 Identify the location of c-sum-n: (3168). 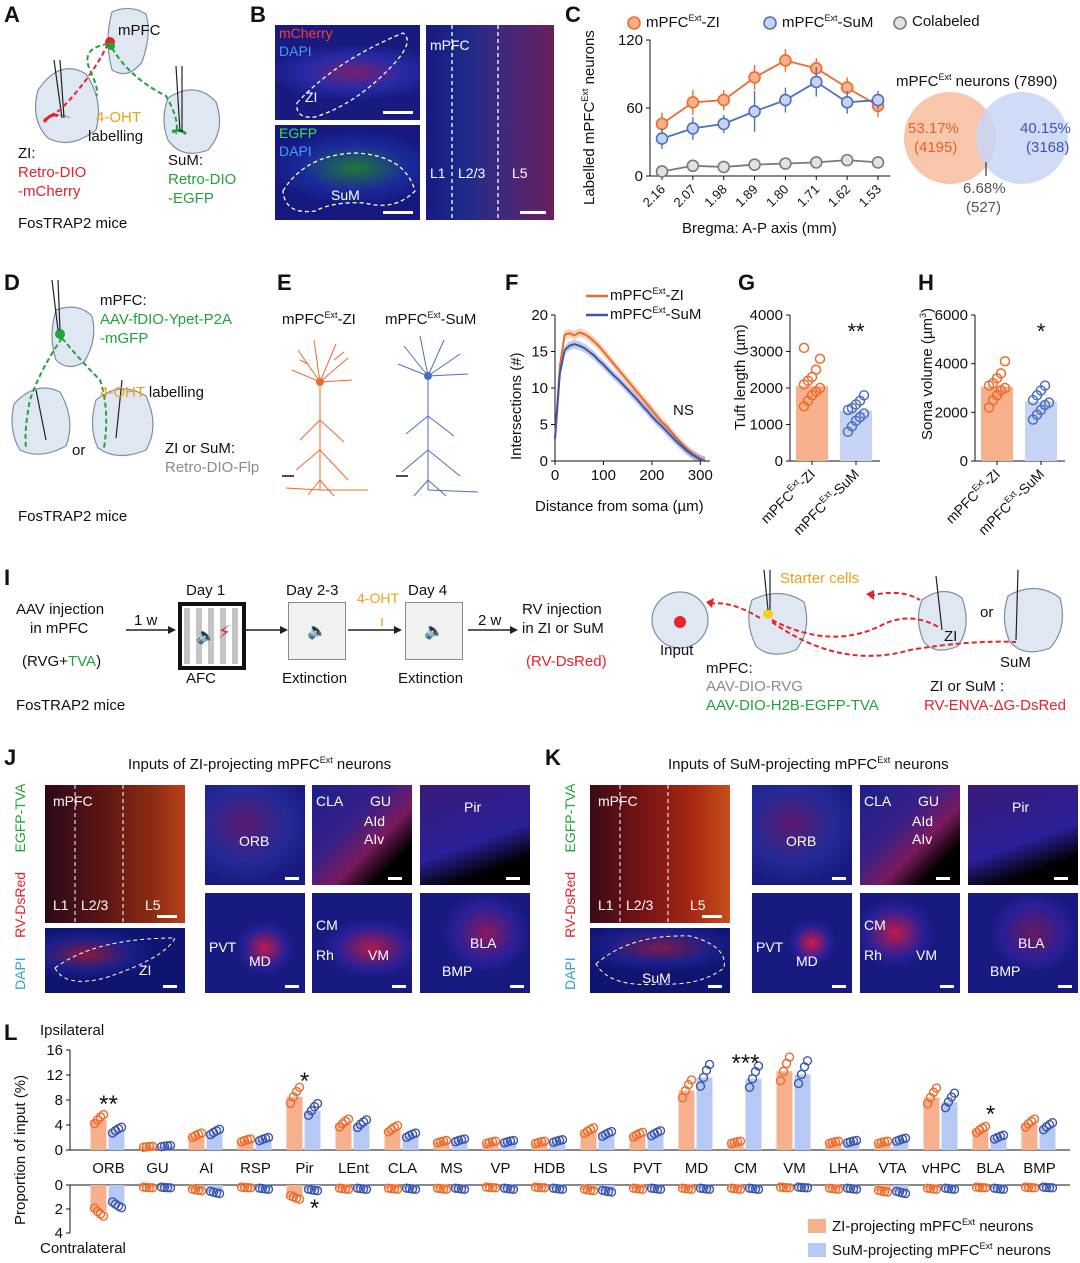
(1048, 147).